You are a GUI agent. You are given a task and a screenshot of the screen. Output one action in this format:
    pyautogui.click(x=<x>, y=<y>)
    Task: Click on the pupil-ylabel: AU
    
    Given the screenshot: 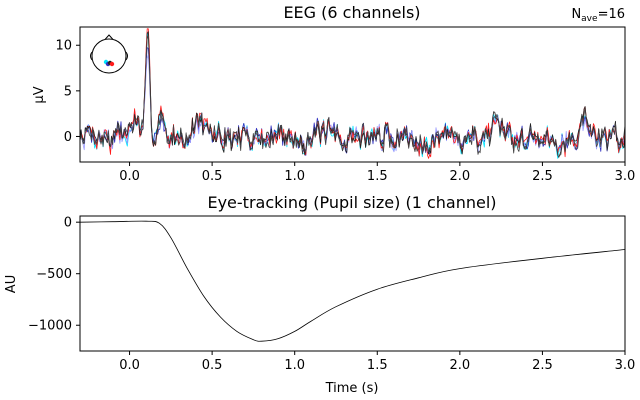 What is the action you would take?
    pyautogui.click(x=11, y=284)
    